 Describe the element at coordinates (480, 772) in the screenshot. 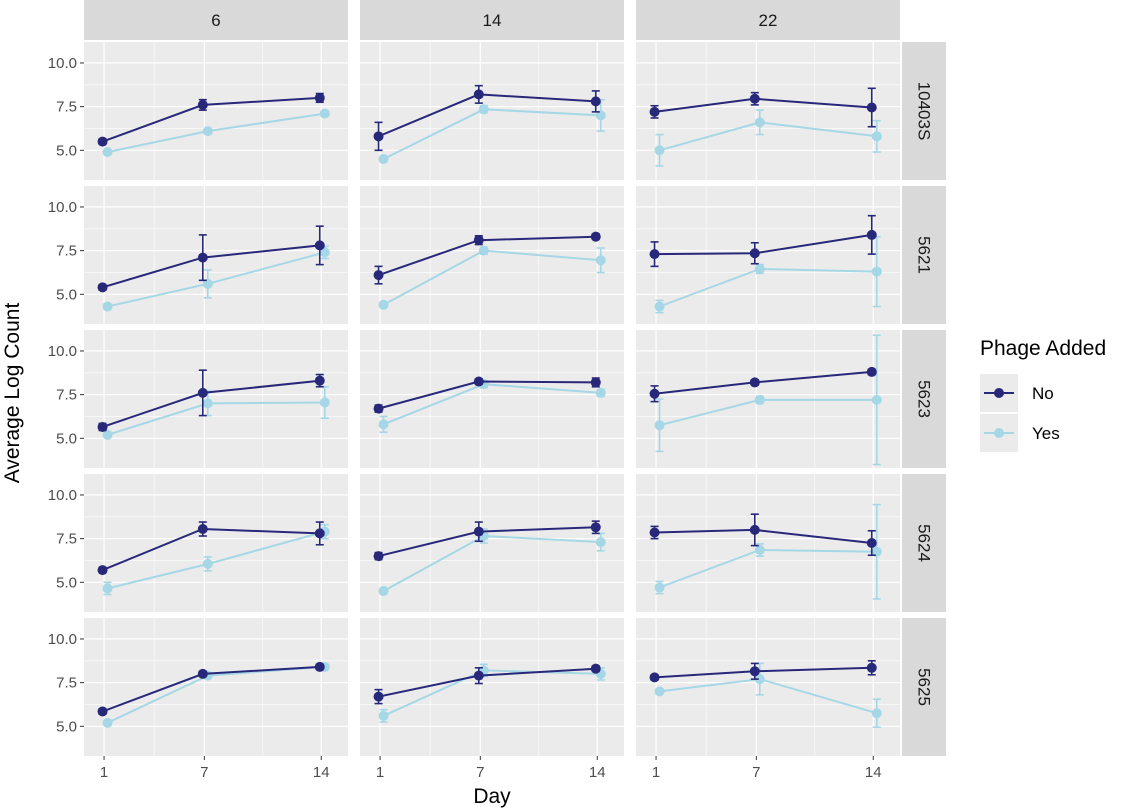

I see `x-tick-label: 7` at that location.